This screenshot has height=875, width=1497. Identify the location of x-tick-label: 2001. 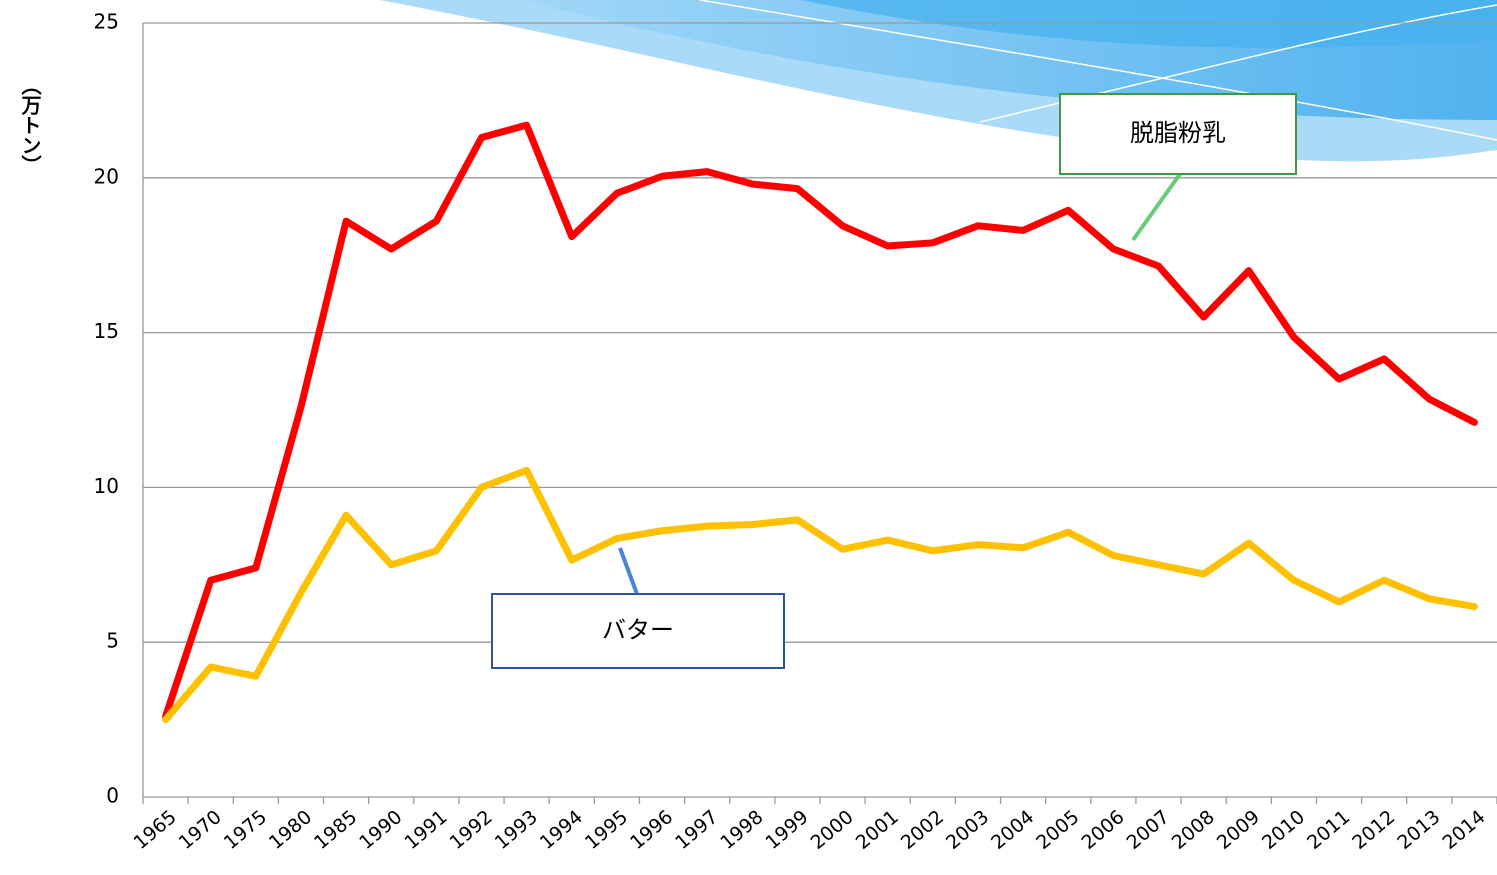
(877, 830).